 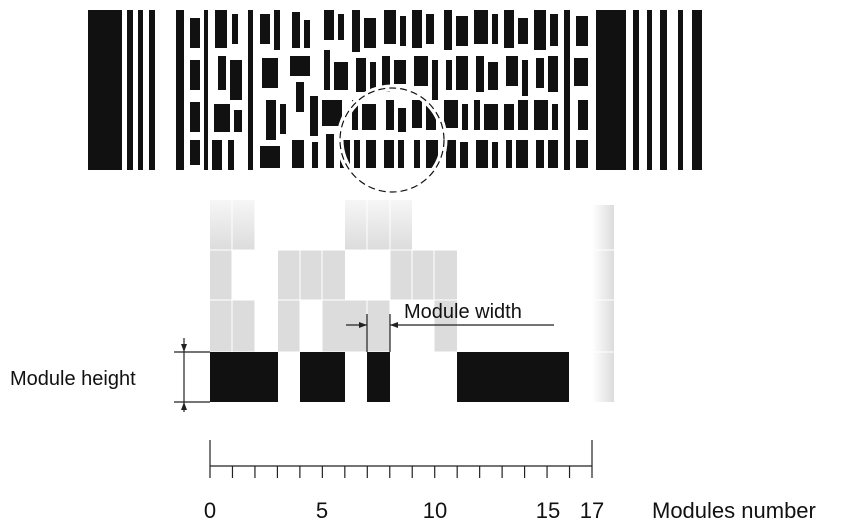 I want to click on tick-label-10: 10, so click(x=435, y=510).